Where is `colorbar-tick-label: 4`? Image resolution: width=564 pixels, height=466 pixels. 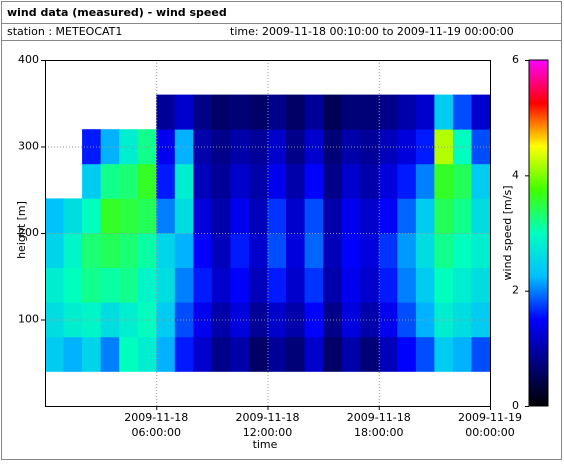 colorbar-tick-label: 4 is located at coordinates (515, 174).